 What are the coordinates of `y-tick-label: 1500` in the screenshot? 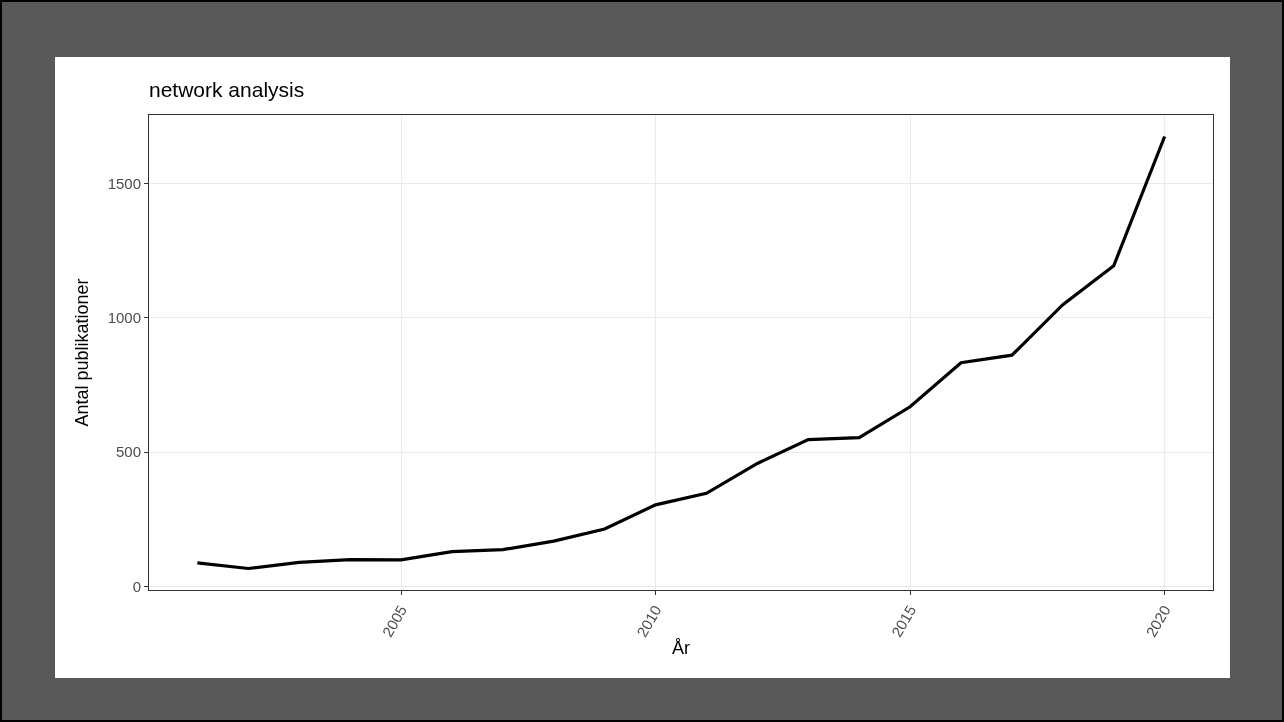 It's located at (124, 183).